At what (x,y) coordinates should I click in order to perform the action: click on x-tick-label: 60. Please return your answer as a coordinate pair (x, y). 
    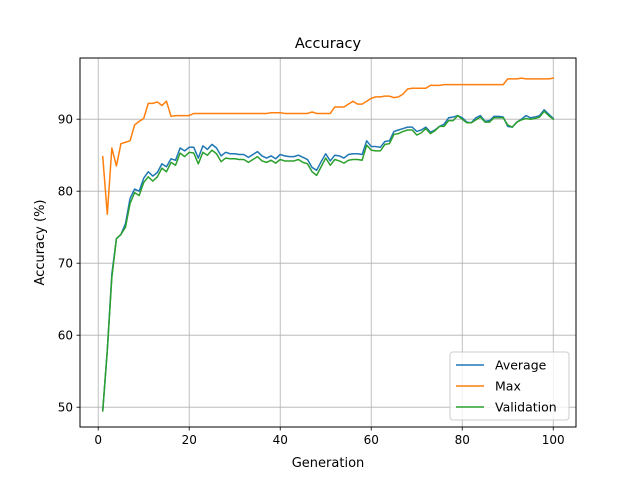
    Looking at the image, I should click on (371, 440).